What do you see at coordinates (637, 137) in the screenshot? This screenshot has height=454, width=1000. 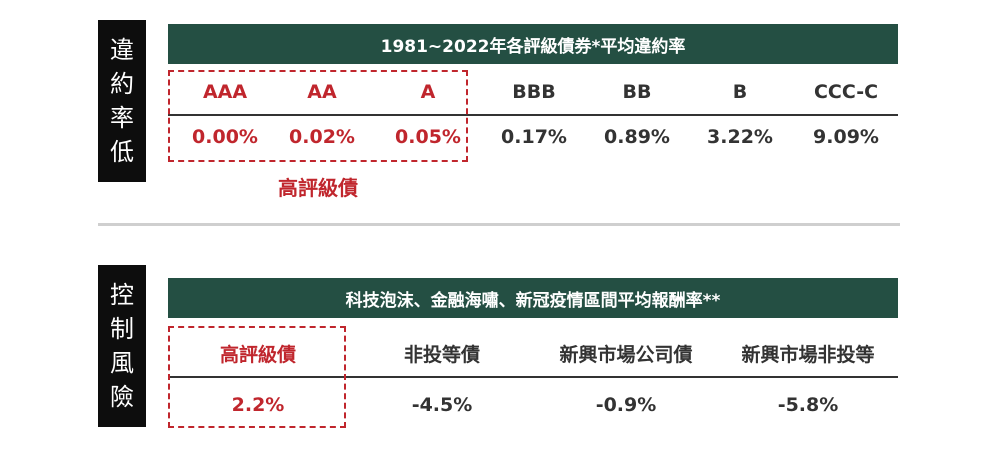 I see `default-rate-bb: 0.89%` at bounding box center [637, 137].